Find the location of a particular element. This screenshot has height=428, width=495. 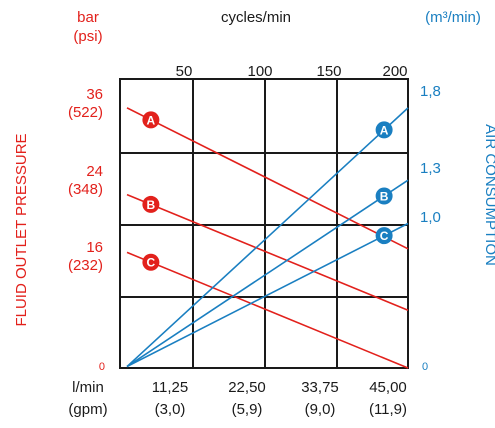

air-marker-label-c: C is located at coordinates (384, 236).